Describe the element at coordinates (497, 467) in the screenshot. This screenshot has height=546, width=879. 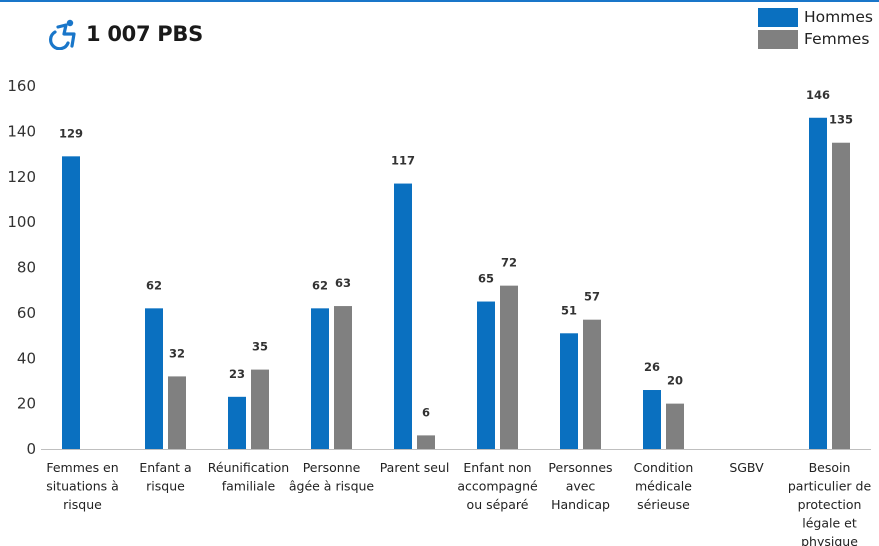
I see `x-tick-label-line: Enfant non` at that location.